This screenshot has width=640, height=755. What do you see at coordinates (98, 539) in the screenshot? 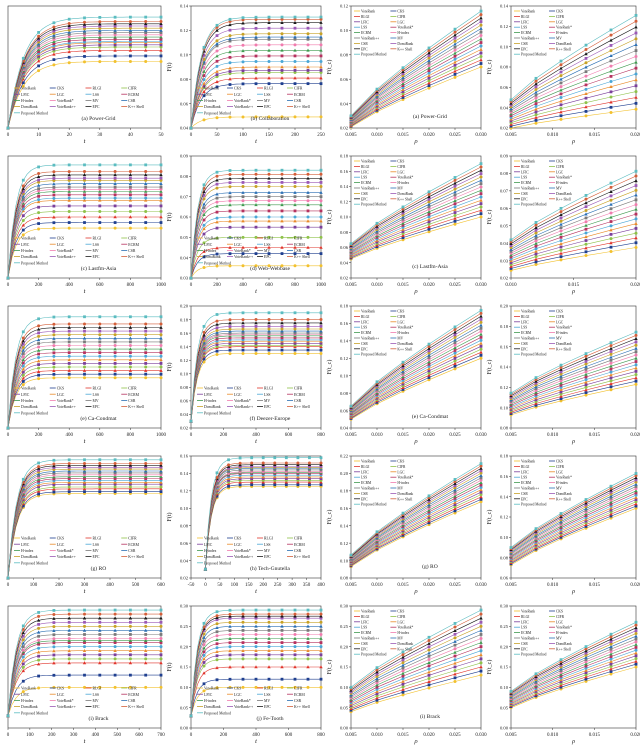
I see `legend-label: RLGI` at bounding box center [98, 539].